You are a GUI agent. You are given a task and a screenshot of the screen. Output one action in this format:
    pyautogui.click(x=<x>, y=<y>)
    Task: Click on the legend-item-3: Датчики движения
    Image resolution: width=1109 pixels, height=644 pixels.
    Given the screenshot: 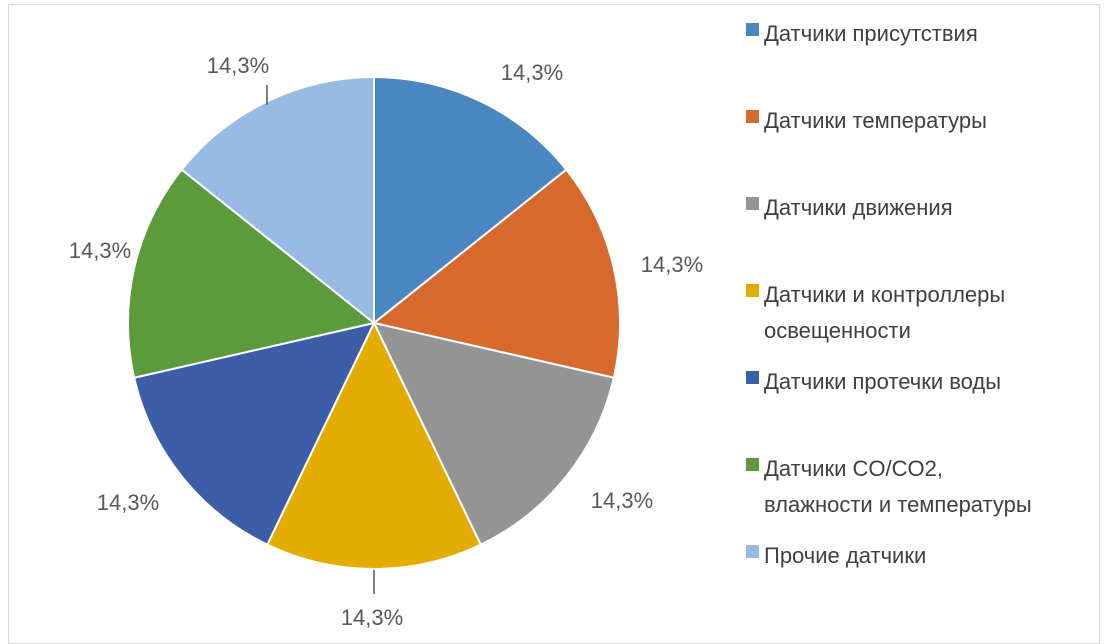 What is the action you would take?
    pyautogui.click(x=849, y=207)
    